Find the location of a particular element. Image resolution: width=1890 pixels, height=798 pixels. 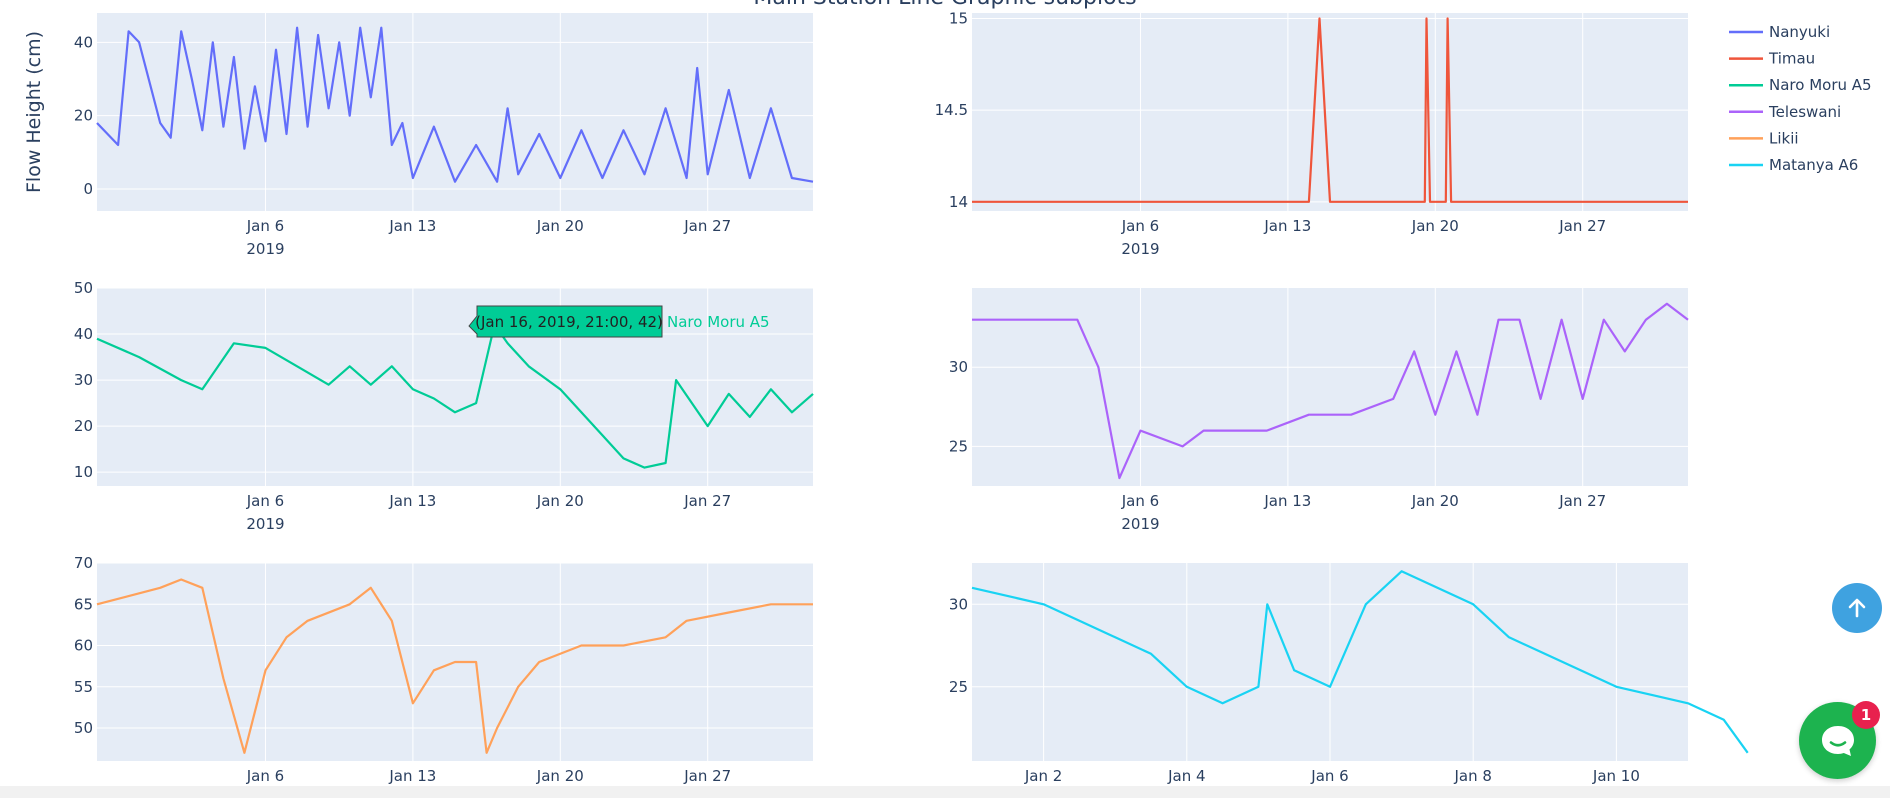

hover-tooltip: (Jan 16, 2019, 21:00, 42) Naro Moru A5 is located at coordinates (619, 321).